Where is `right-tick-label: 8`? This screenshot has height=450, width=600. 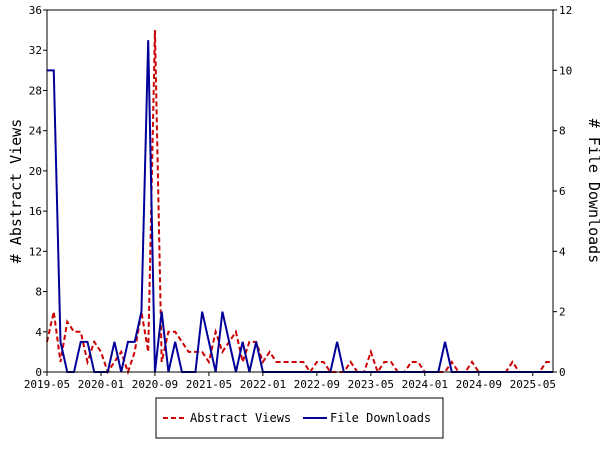 right-tick-label: 8 is located at coordinates (562, 131).